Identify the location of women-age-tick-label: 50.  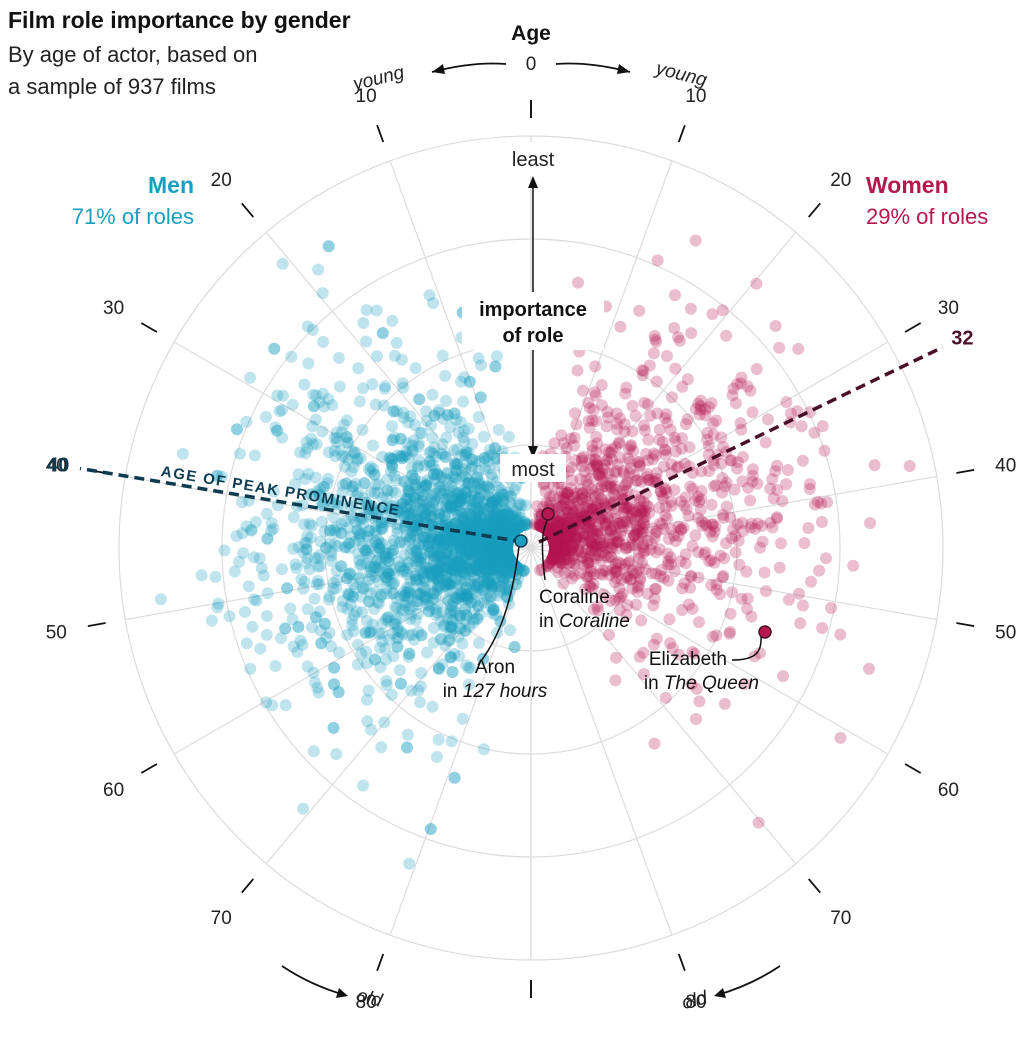
(1005, 633).